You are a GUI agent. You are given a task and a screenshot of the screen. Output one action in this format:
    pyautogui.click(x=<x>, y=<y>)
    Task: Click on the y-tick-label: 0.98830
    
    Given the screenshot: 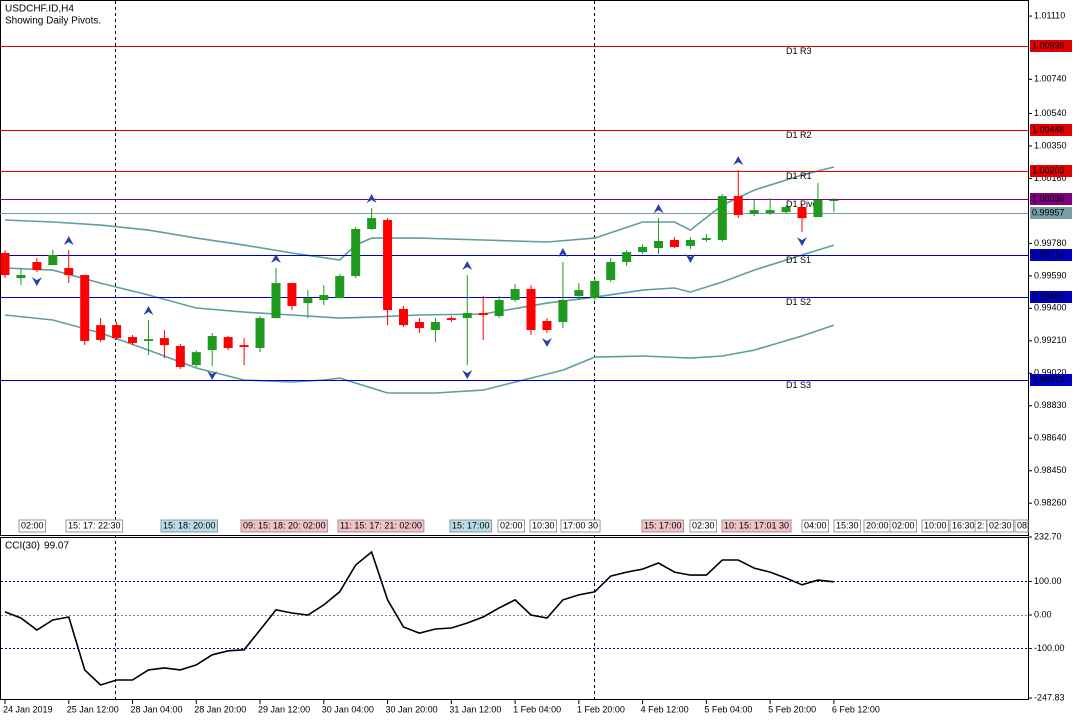 What is the action you would take?
    pyautogui.click(x=1050, y=405)
    